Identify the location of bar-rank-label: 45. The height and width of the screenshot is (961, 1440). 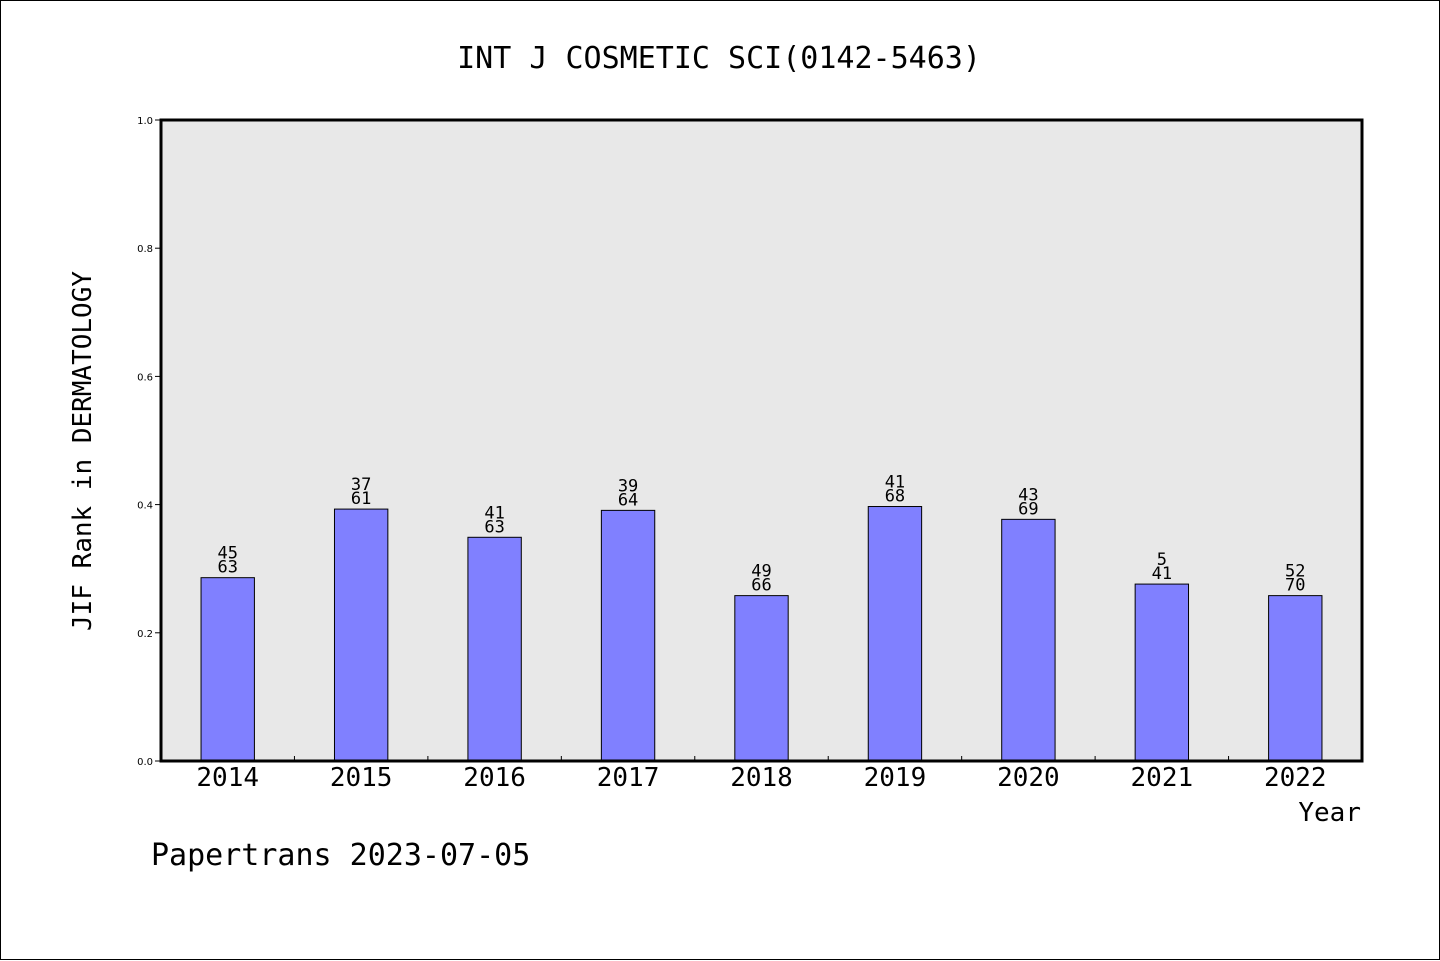
(227, 554).